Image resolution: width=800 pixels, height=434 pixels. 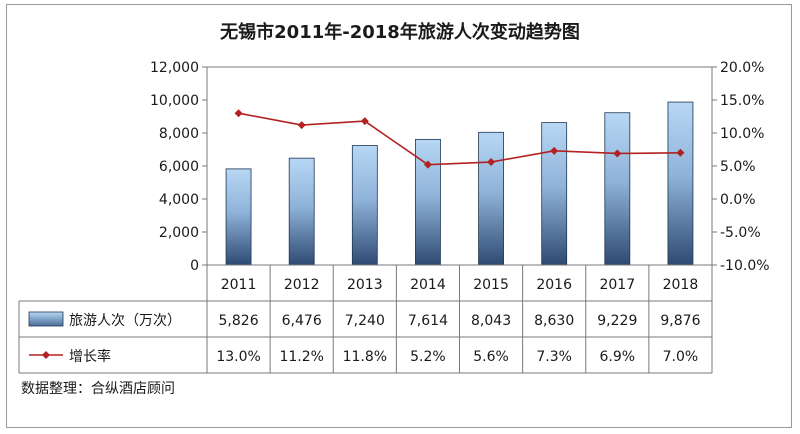 What do you see at coordinates (742, 68) in the screenshot?
I see `right-tick-label: 20.0%` at bounding box center [742, 68].